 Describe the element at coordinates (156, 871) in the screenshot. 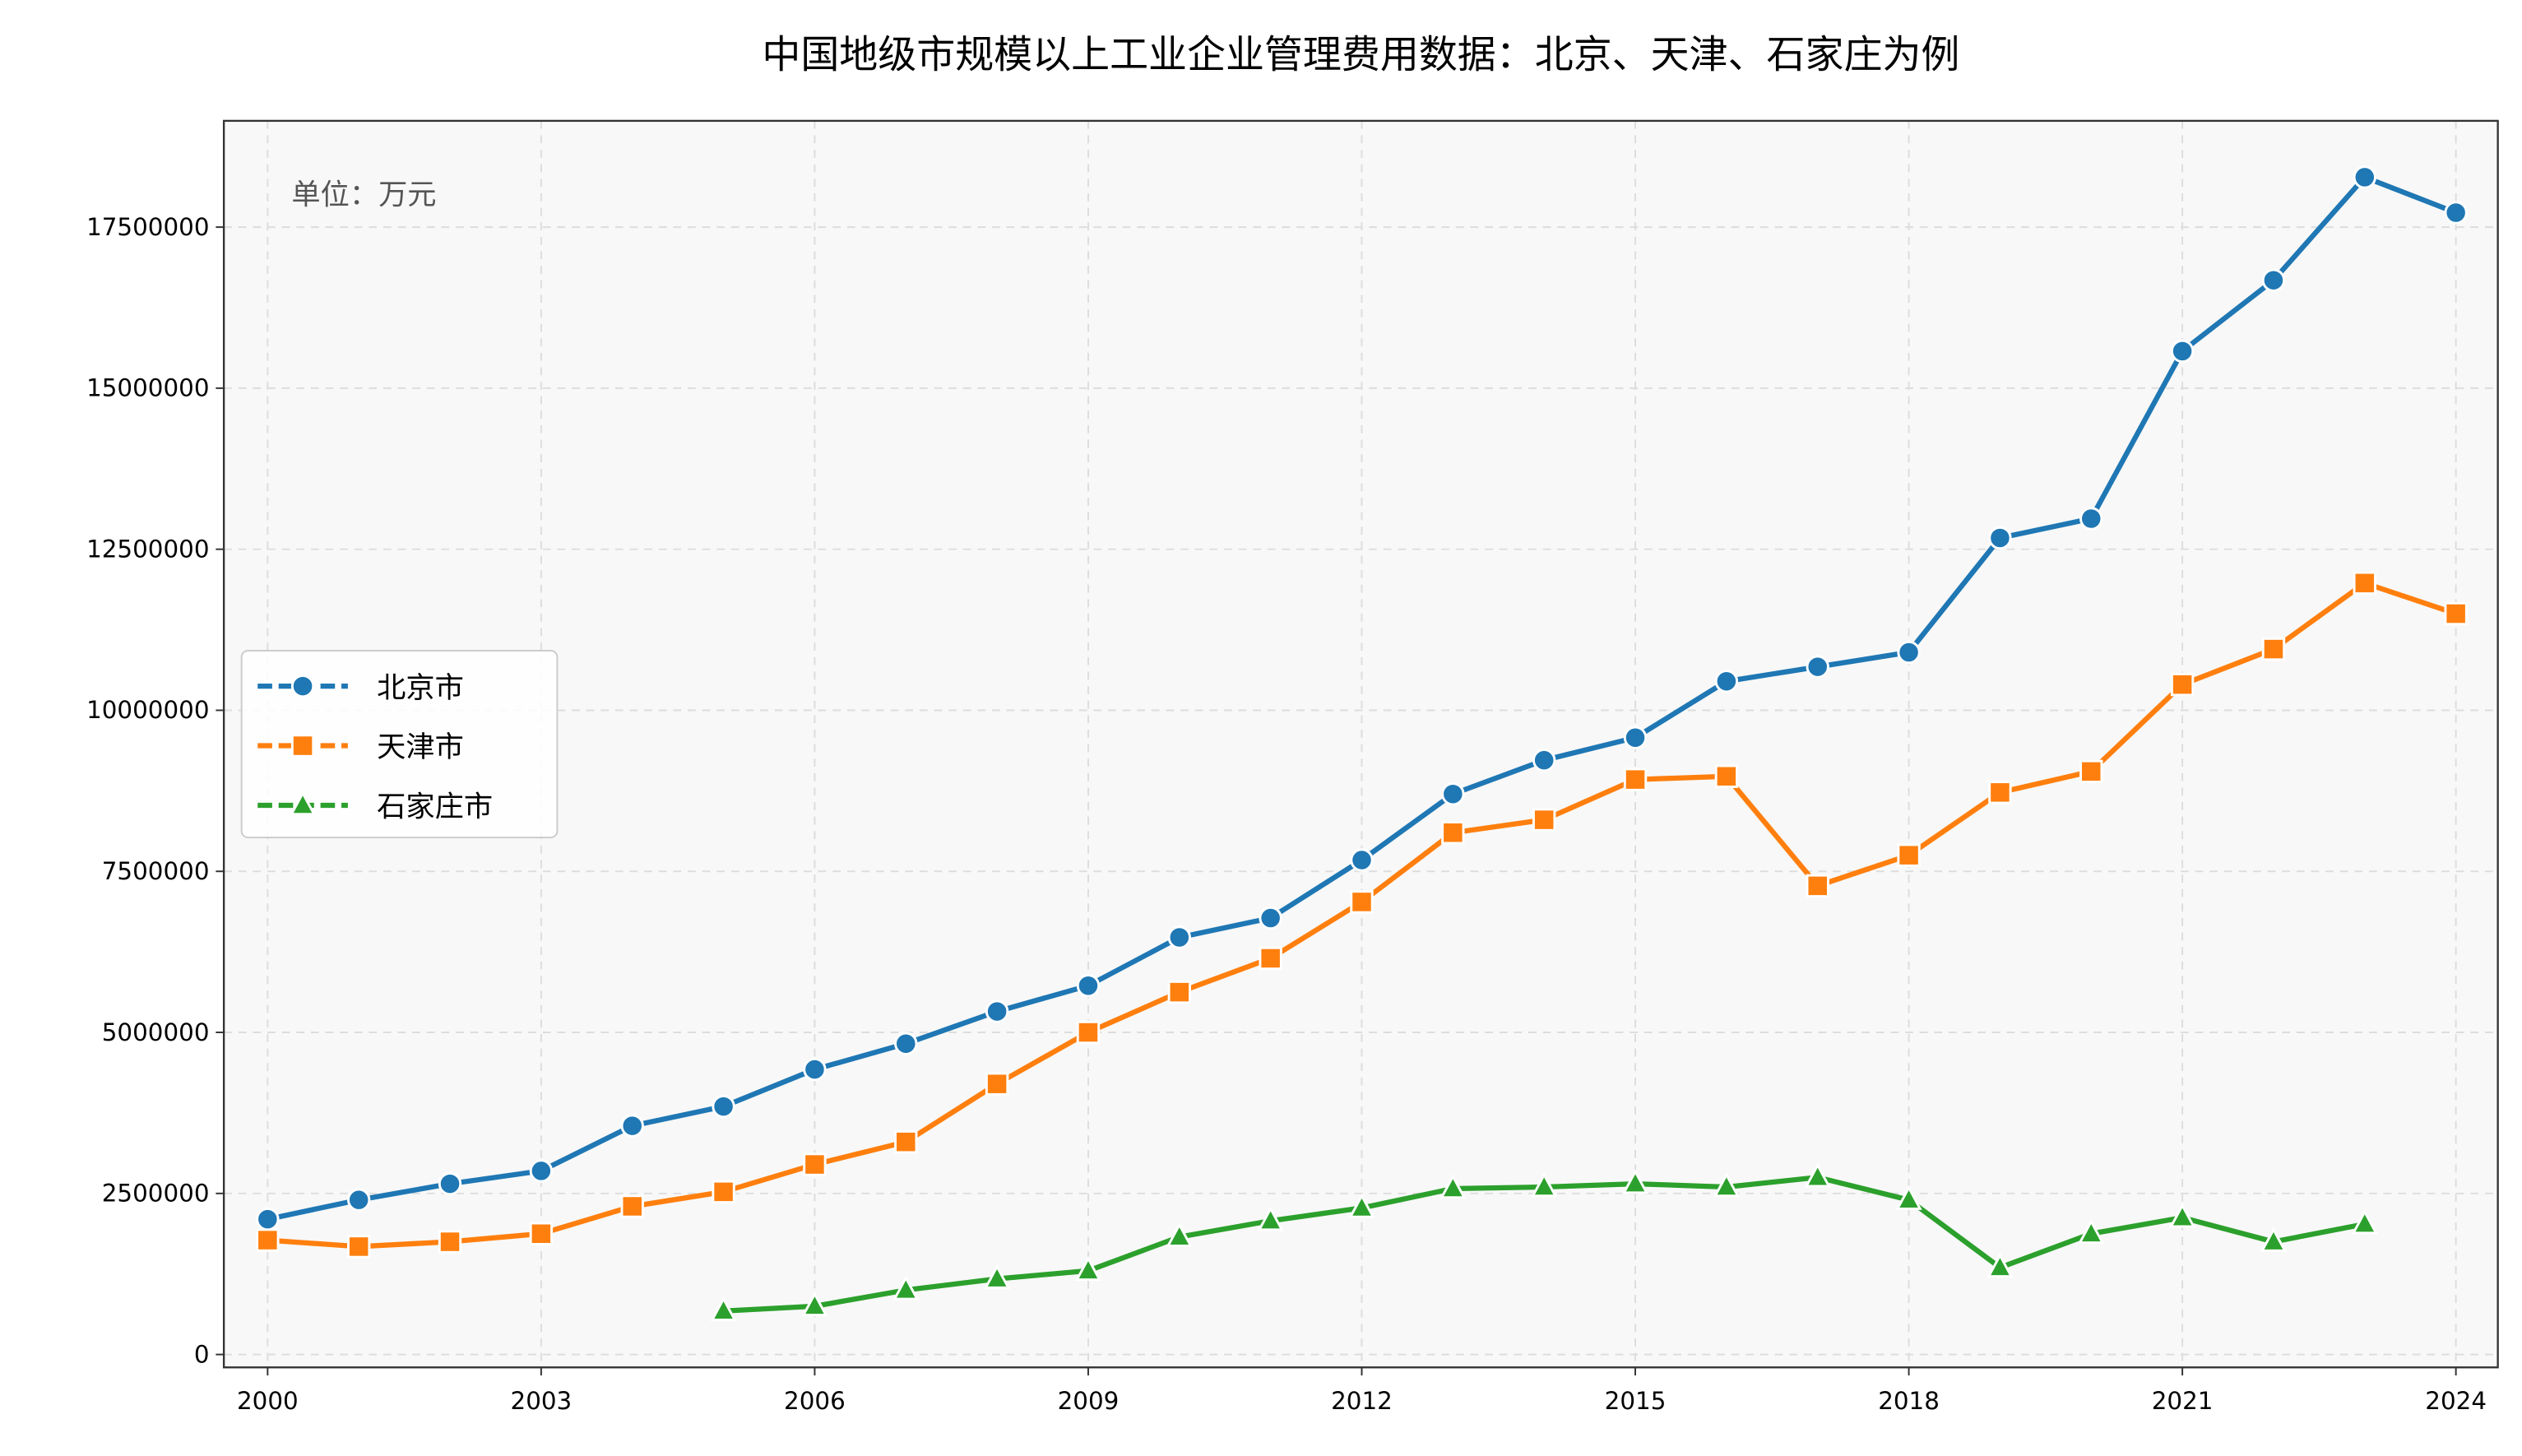

I see `y-tick-label: 7500000` at that location.